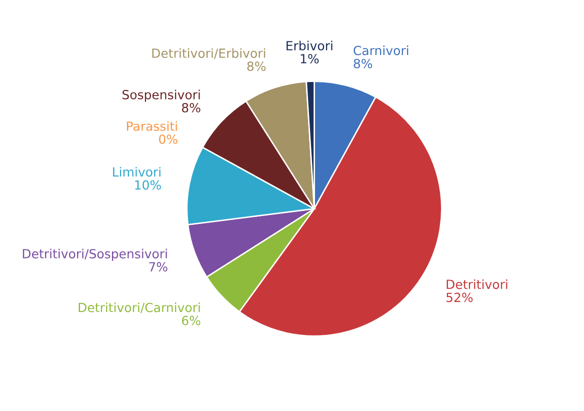 Image resolution: width=584 pixels, height=411 pixels. Describe the element at coordinates (139, 308) in the screenshot. I see `slice-label: Detritivori/Carnivori` at that location.